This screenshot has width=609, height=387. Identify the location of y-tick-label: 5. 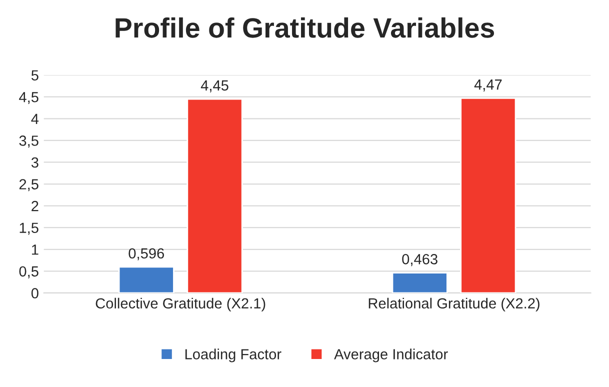
(34, 75).